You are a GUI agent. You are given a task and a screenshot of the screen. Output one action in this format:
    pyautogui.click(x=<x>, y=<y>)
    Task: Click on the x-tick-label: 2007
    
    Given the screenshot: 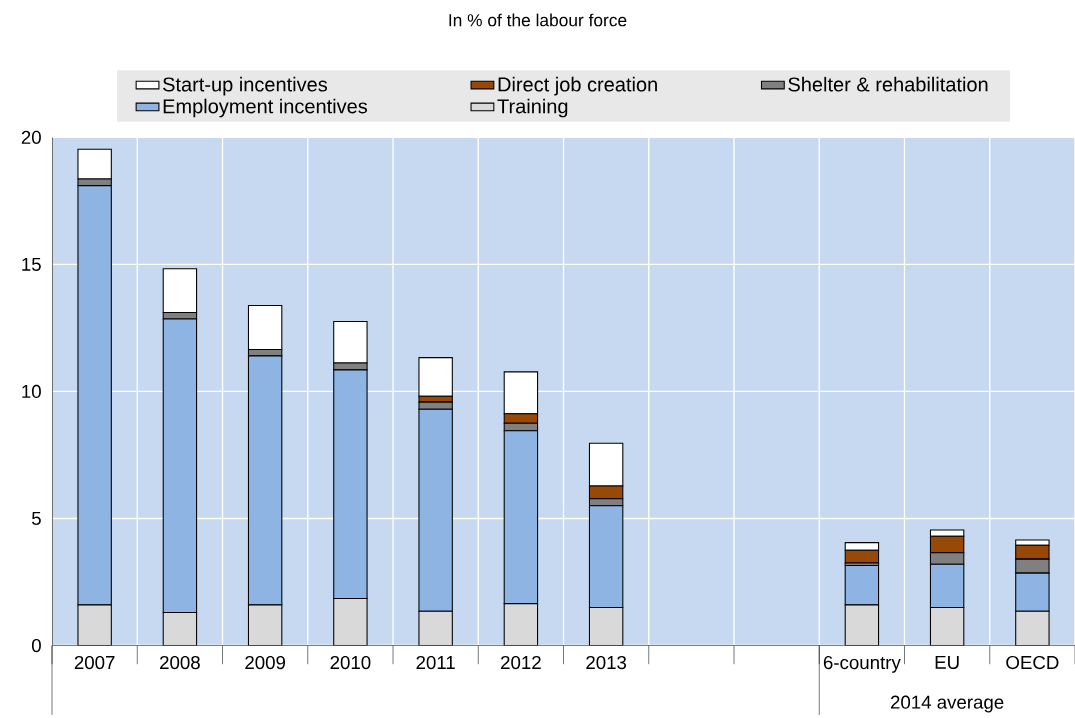 What is the action you would take?
    pyautogui.click(x=94, y=663)
    